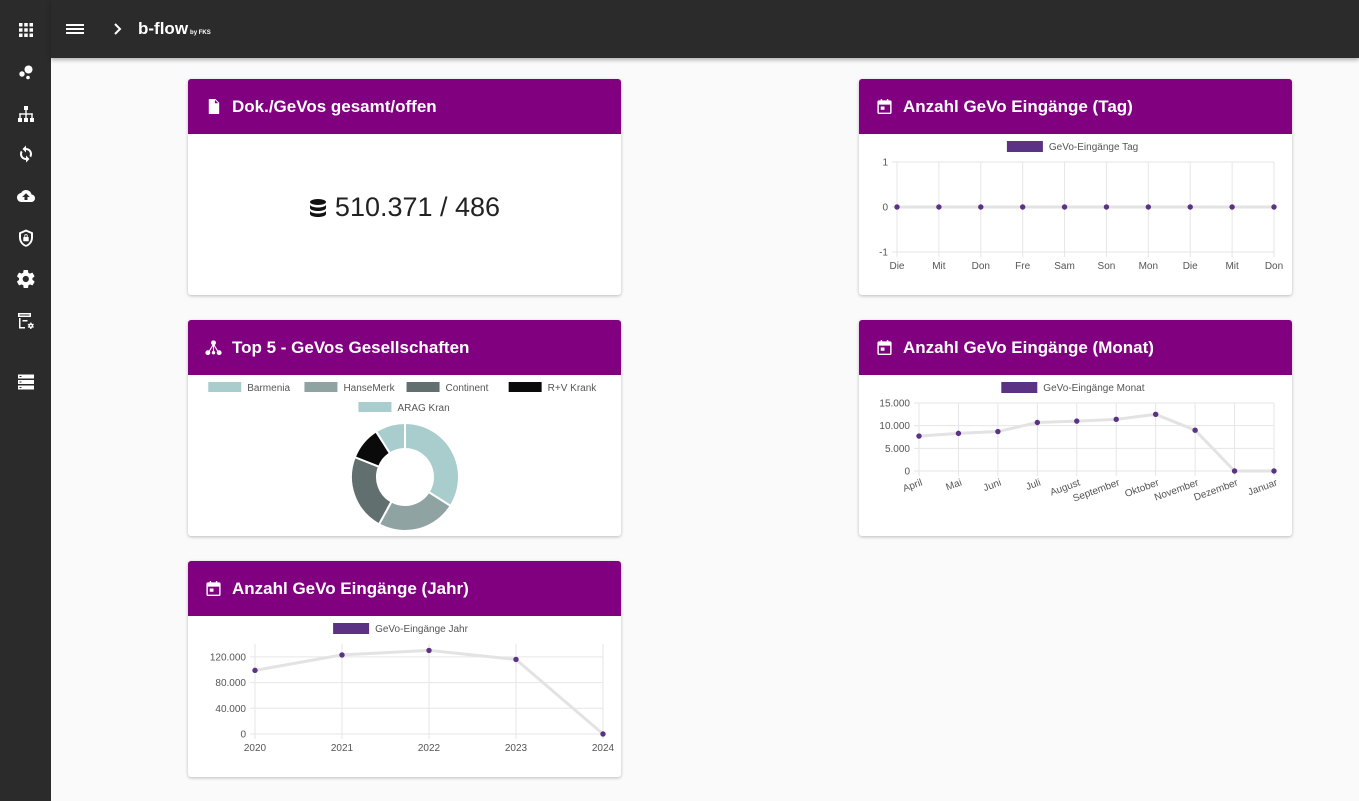  Describe the element at coordinates (26, 238) in the screenshot. I see `shield-lock-icon` at that location.